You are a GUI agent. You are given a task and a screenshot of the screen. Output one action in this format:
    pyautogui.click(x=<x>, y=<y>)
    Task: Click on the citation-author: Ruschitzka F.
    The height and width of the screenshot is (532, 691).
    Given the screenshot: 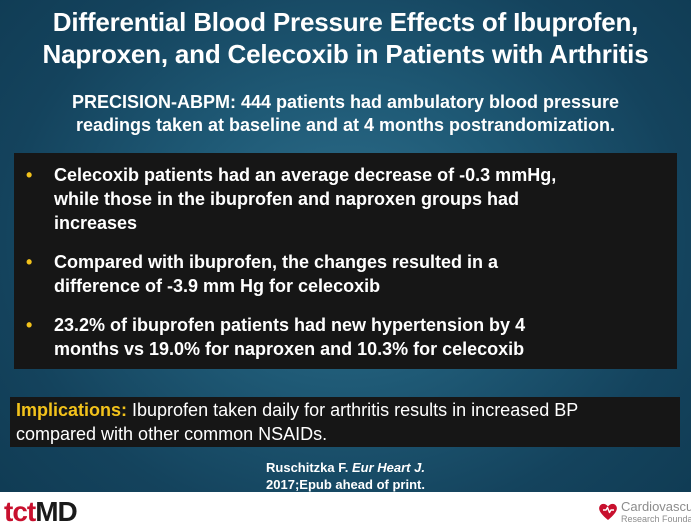 What is the action you would take?
    pyautogui.click(x=309, y=467)
    